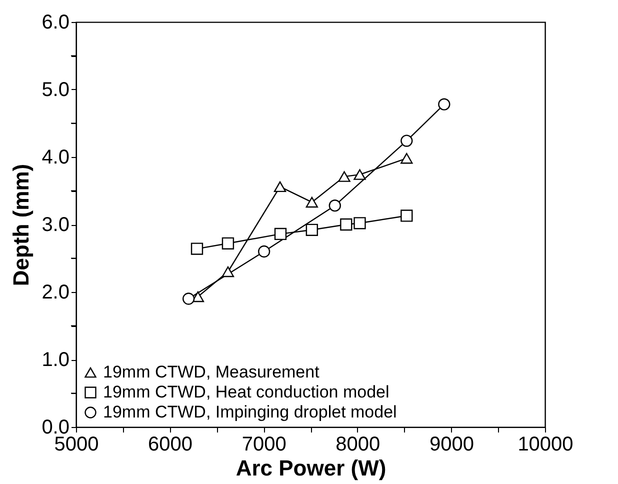 The height and width of the screenshot is (484, 618). I want to click on x-tick-label: 10000, so click(546, 445).